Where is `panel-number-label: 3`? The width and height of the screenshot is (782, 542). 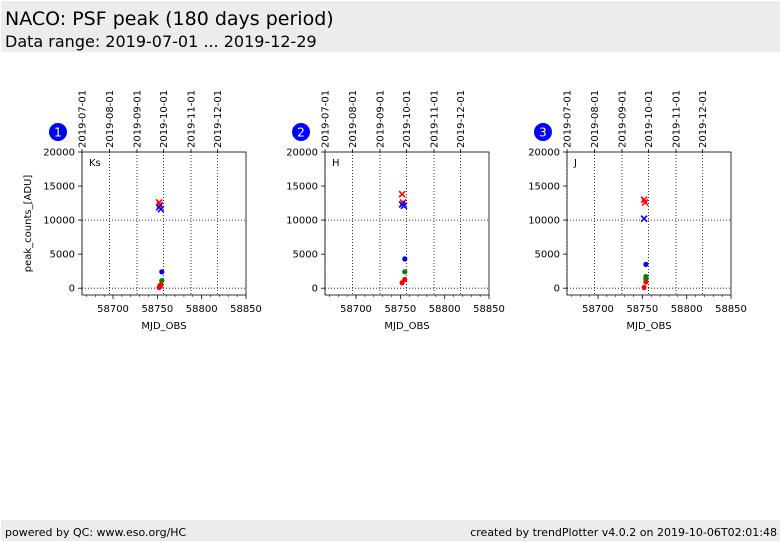 panel-number-label: 3 is located at coordinates (543, 133).